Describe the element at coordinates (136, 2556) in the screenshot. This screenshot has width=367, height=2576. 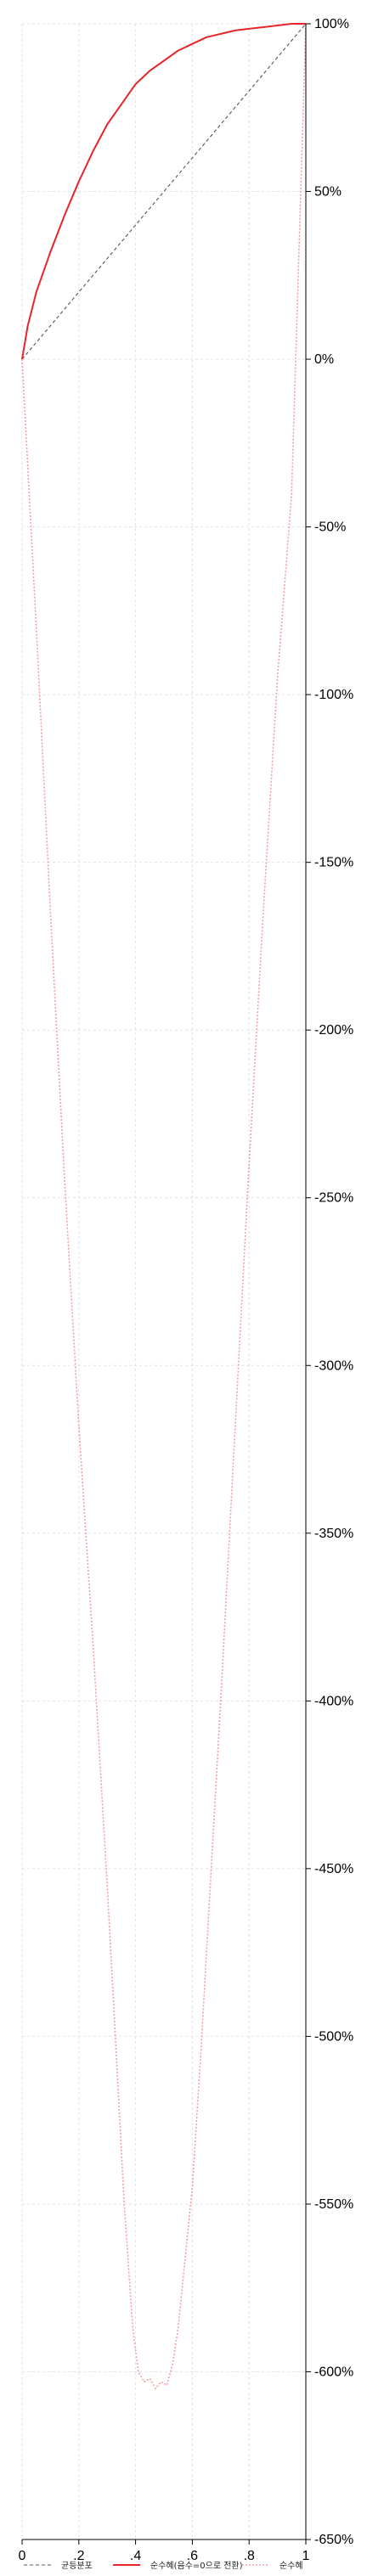
I see `x-tick-label: .4` at that location.